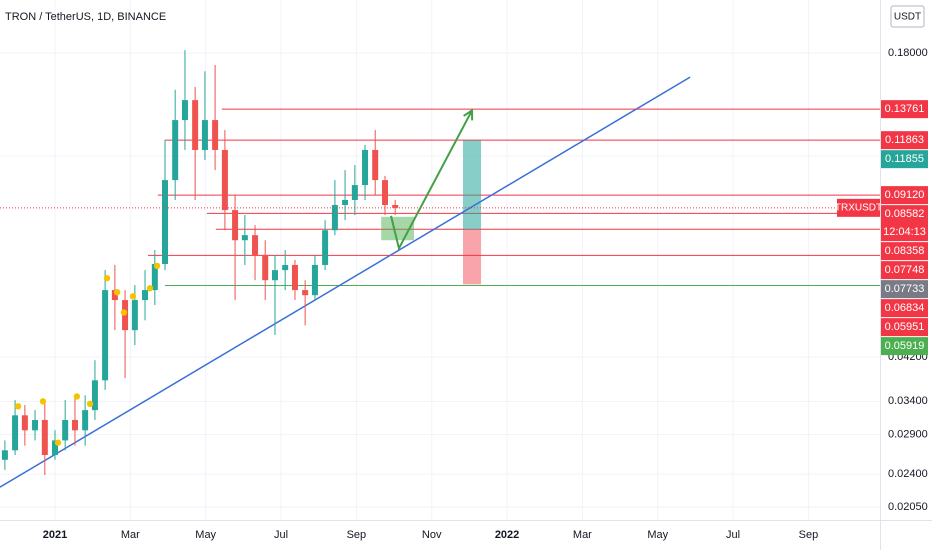 This screenshot has height=550, width=932. Describe the element at coordinates (468, 114) in the screenshot. I see `arrow-head` at that location.